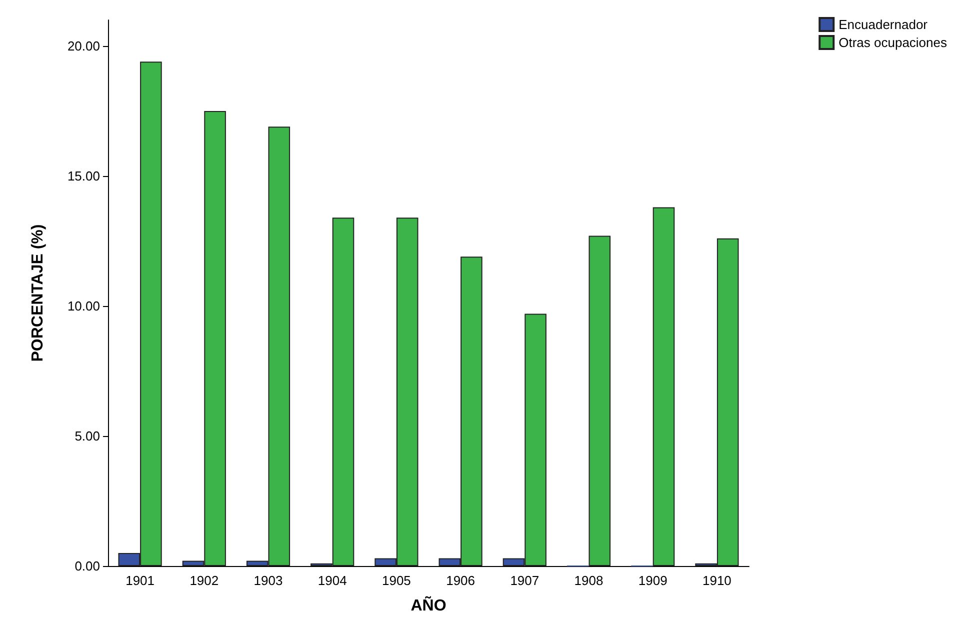 This screenshot has height=630, width=964. I want to click on x-tick-label: 1910, so click(717, 580).